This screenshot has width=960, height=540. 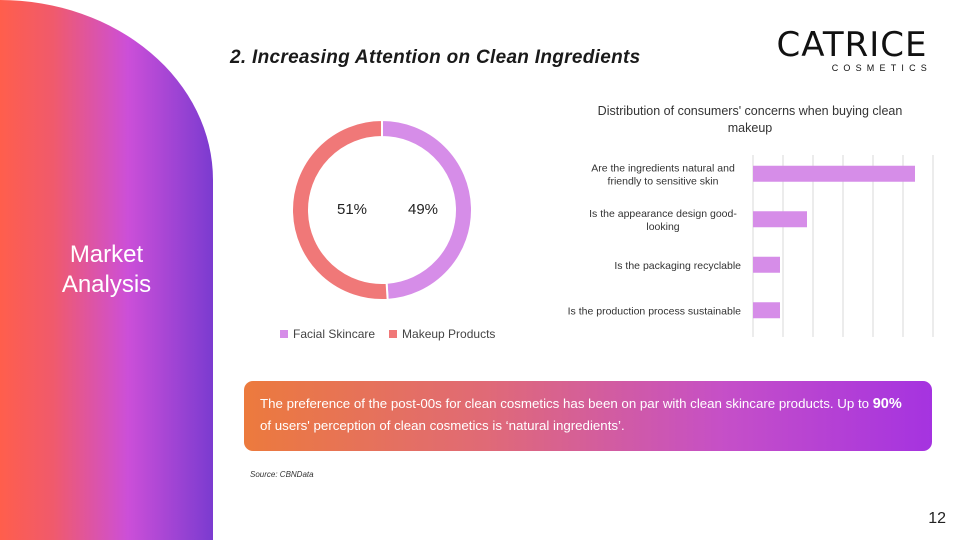 What do you see at coordinates (881, 68) in the screenshot?
I see `logo-tagline: COSMETICS` at bounding box center [881, 68].